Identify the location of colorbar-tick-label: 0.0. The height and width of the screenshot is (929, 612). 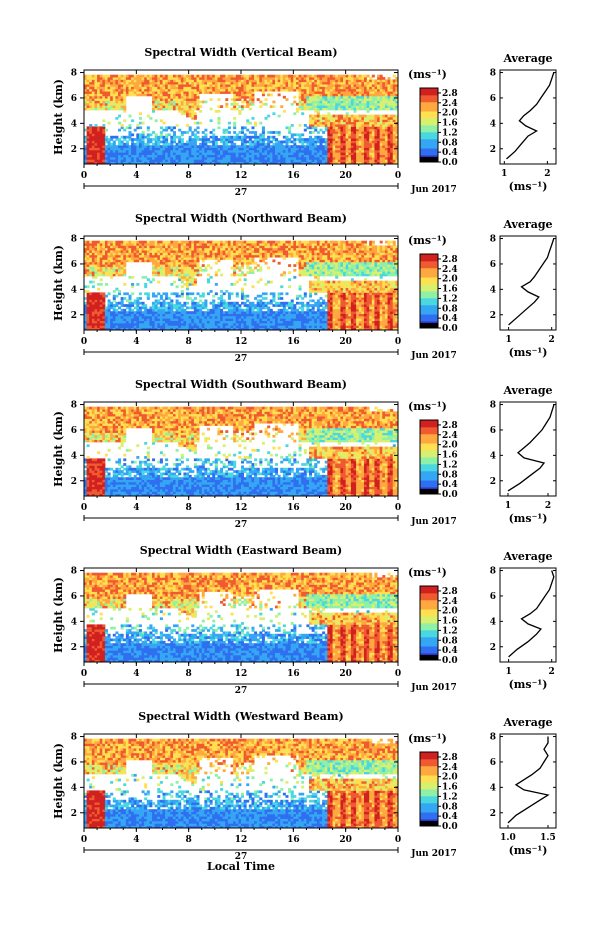
(450, 661).